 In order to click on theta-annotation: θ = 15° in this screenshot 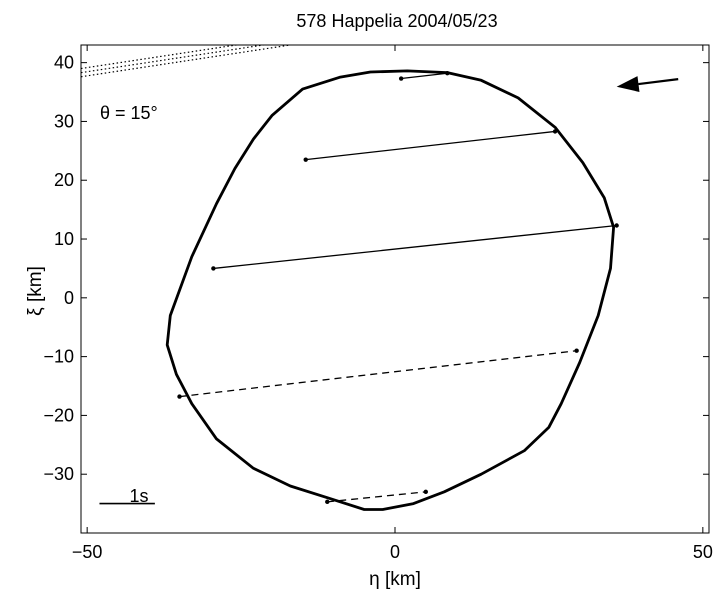, I will do `click(129, 113)`.